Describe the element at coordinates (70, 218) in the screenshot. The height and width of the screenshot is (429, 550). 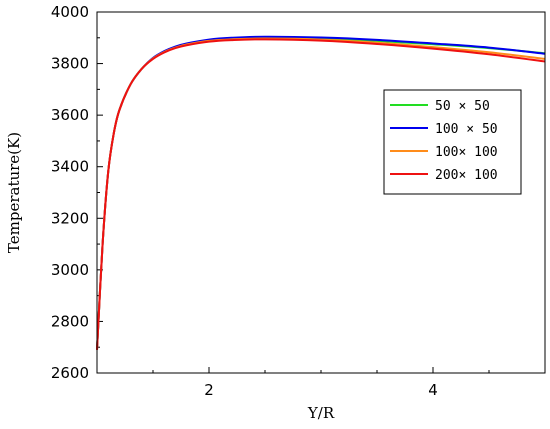
I see `y-tick-label: 3200` at that location.